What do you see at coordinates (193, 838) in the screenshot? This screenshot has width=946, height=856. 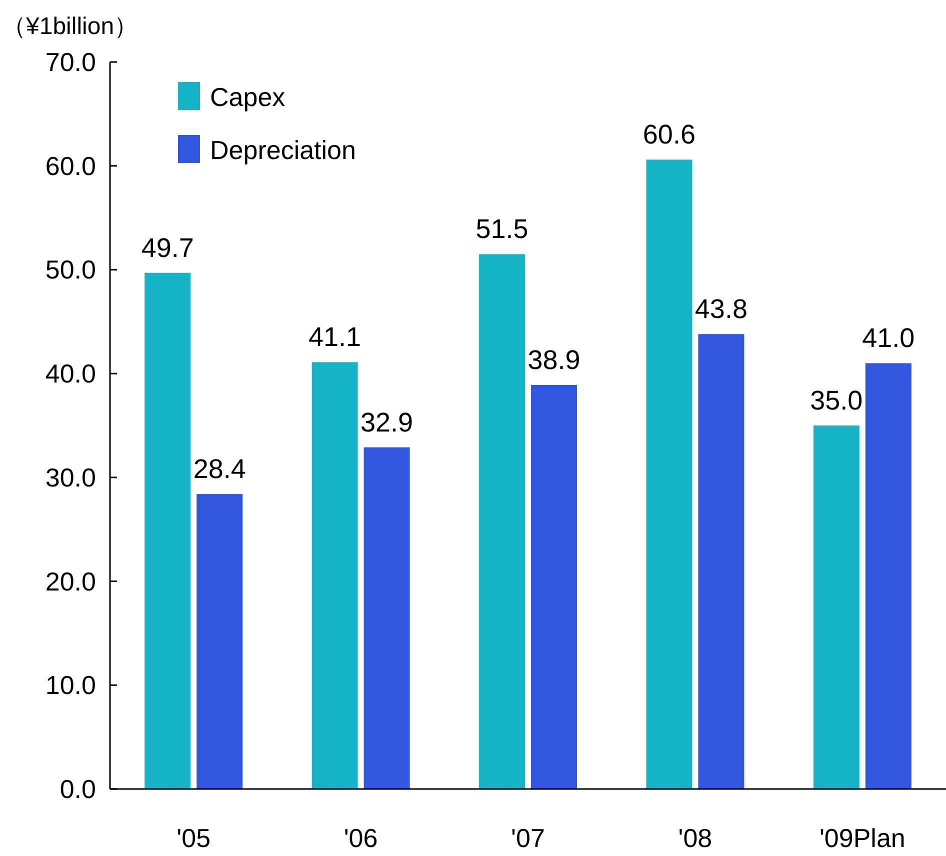 I see `x-tick-label: '05` at bounding box center [193, 838].